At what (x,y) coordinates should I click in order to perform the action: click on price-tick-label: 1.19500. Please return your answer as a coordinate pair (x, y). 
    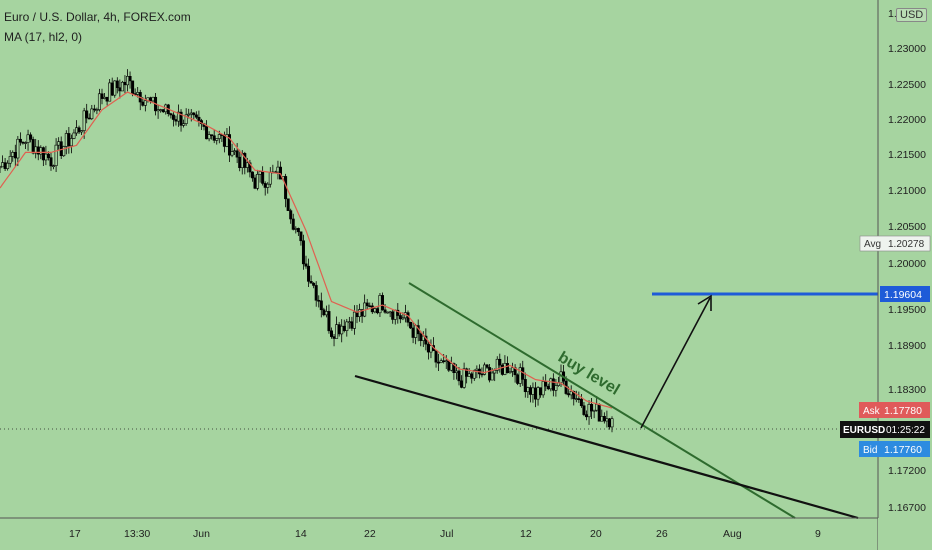
    Looking at the image, I should click on (907, 310).